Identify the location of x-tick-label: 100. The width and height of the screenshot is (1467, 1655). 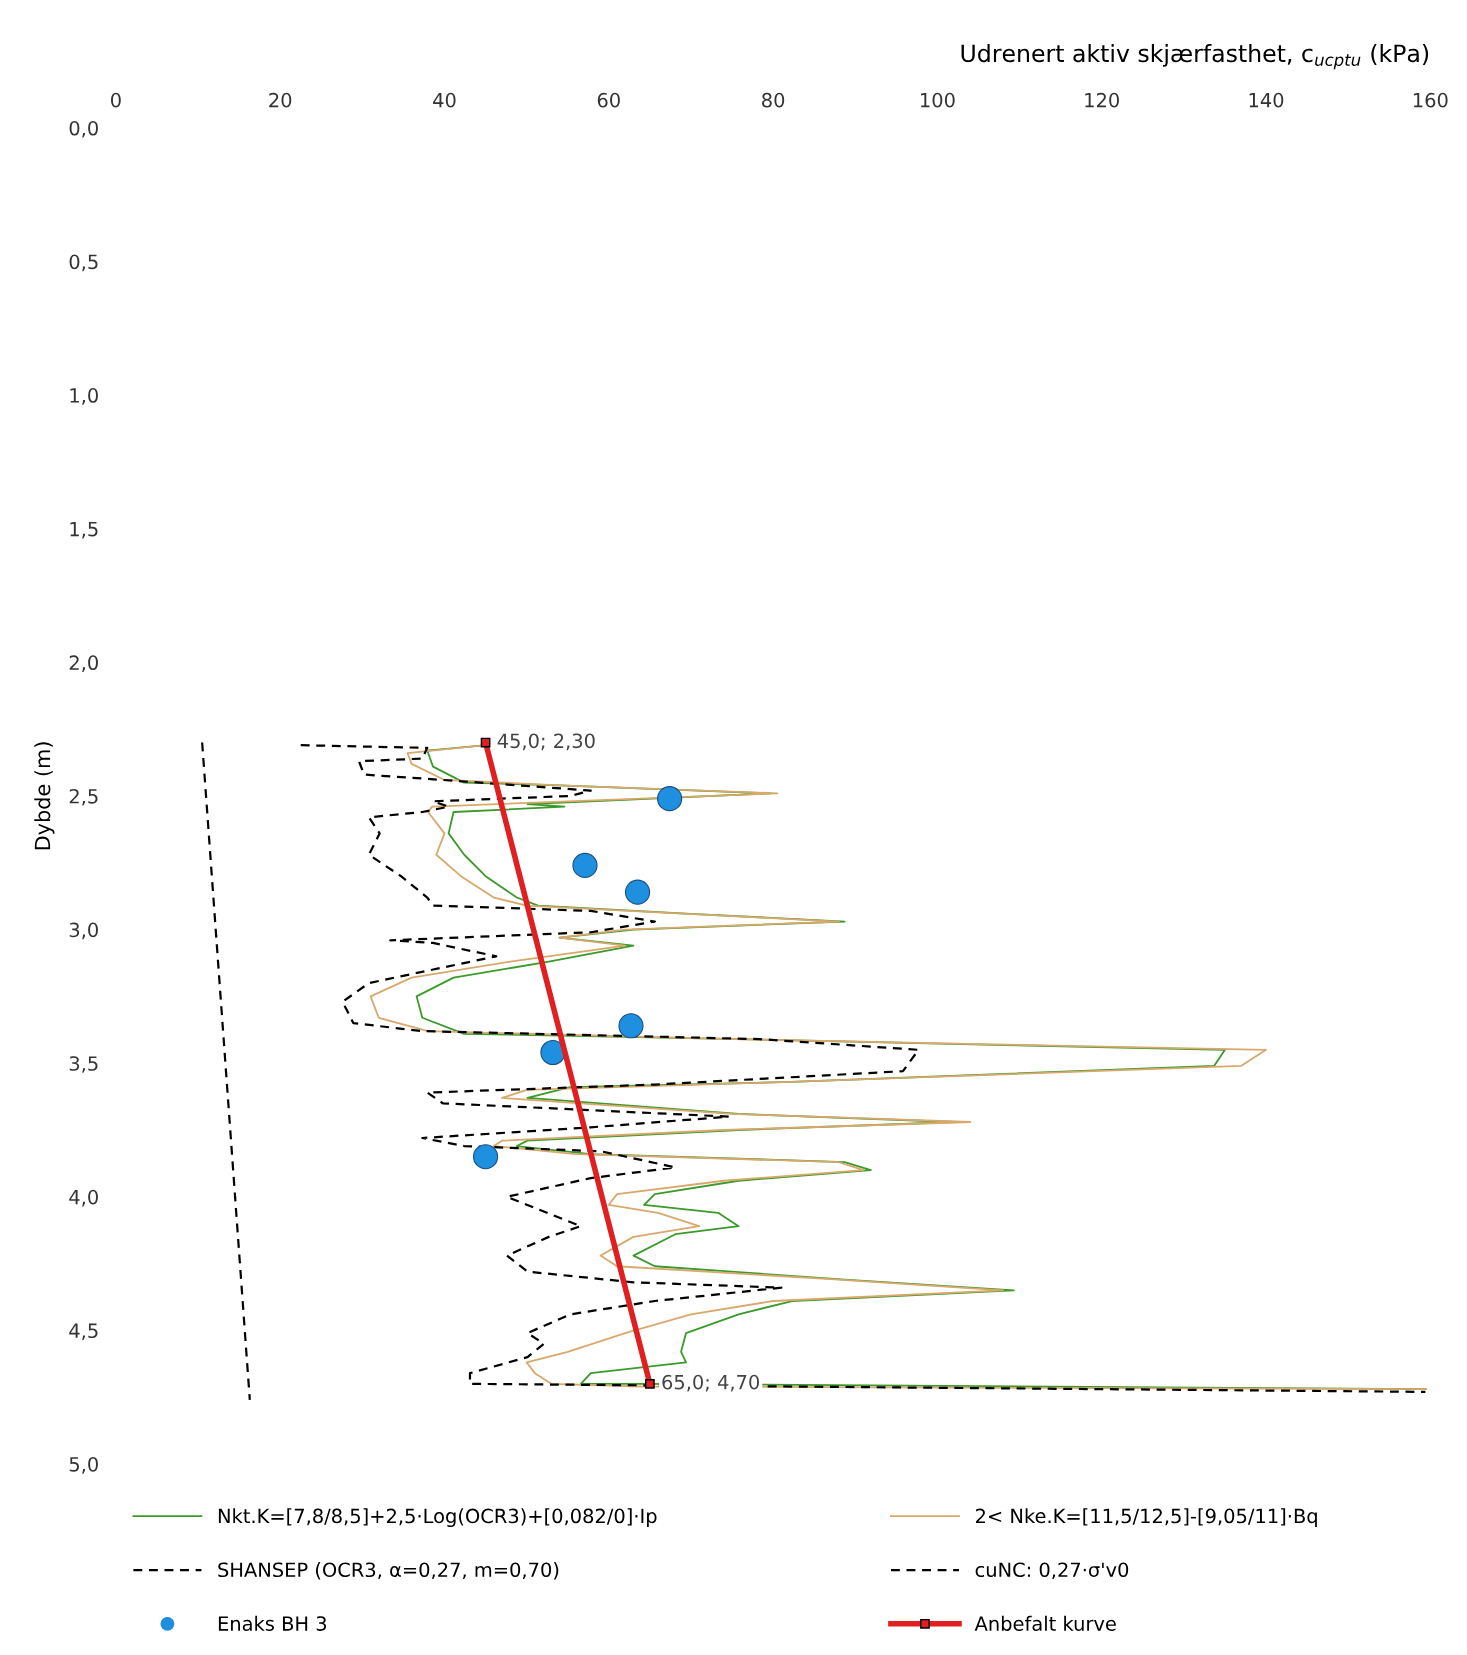
(937, 100).